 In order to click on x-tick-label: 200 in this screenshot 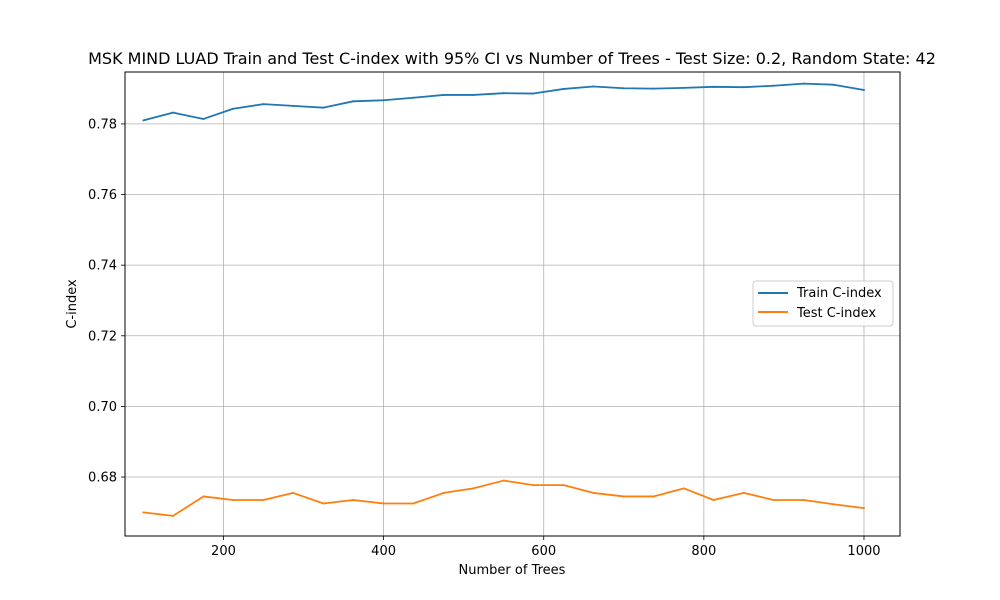, I will do `click(223, 551)`.